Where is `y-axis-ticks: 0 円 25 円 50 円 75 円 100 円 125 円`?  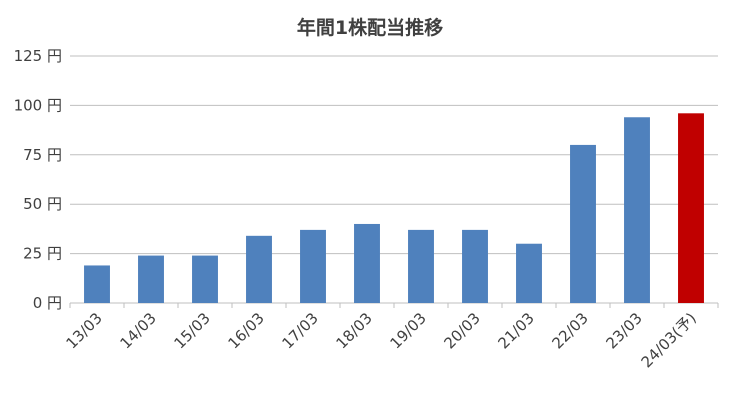 y-axis-ticks: 0 円 25 円 50 円 75 円 100 円 125 円 is located at coordinates (38, 179).